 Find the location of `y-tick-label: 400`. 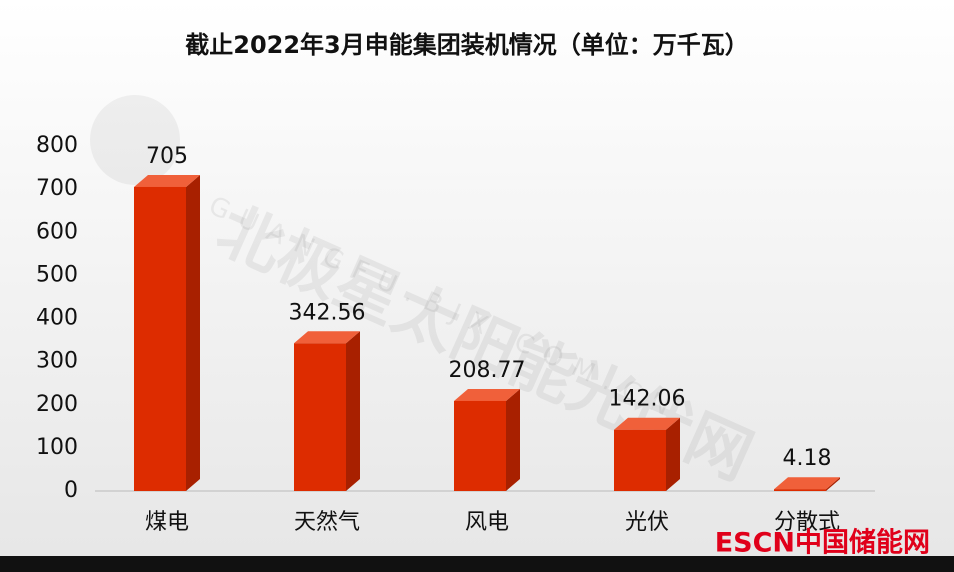

y-tick-label: 400 is located at coordinates (57, 318).